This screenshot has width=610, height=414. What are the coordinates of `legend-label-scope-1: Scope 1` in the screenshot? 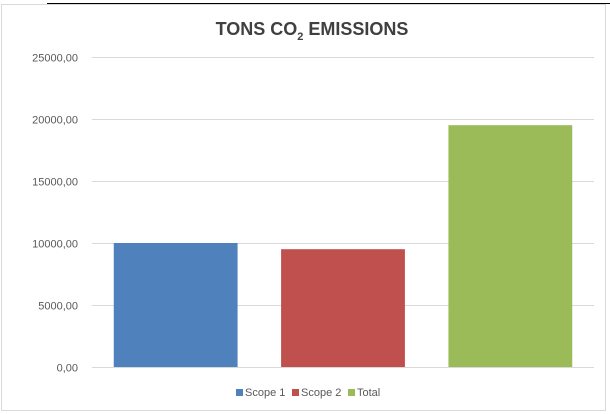 It's located at (265, 393).